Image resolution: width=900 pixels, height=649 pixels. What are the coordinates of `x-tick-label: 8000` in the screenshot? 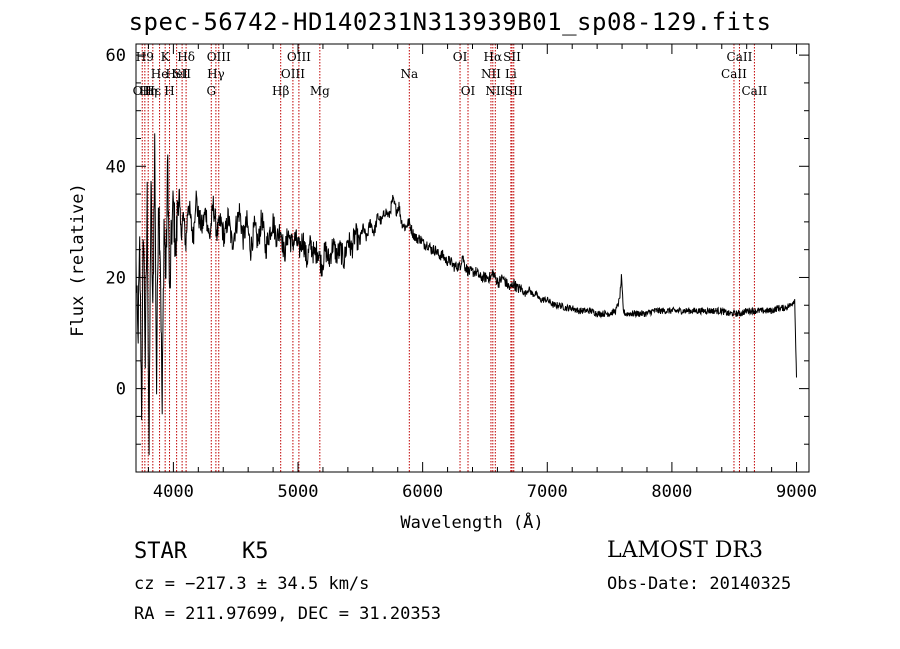 It's located at (671, 492).